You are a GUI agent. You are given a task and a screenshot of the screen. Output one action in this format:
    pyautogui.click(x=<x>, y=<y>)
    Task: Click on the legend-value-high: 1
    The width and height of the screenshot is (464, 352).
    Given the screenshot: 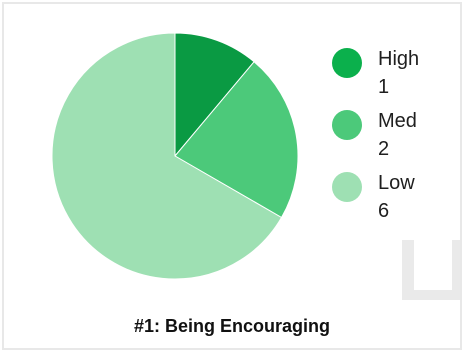 What is the action you would take?
    pyautogui.click(x=384, y=87)
    